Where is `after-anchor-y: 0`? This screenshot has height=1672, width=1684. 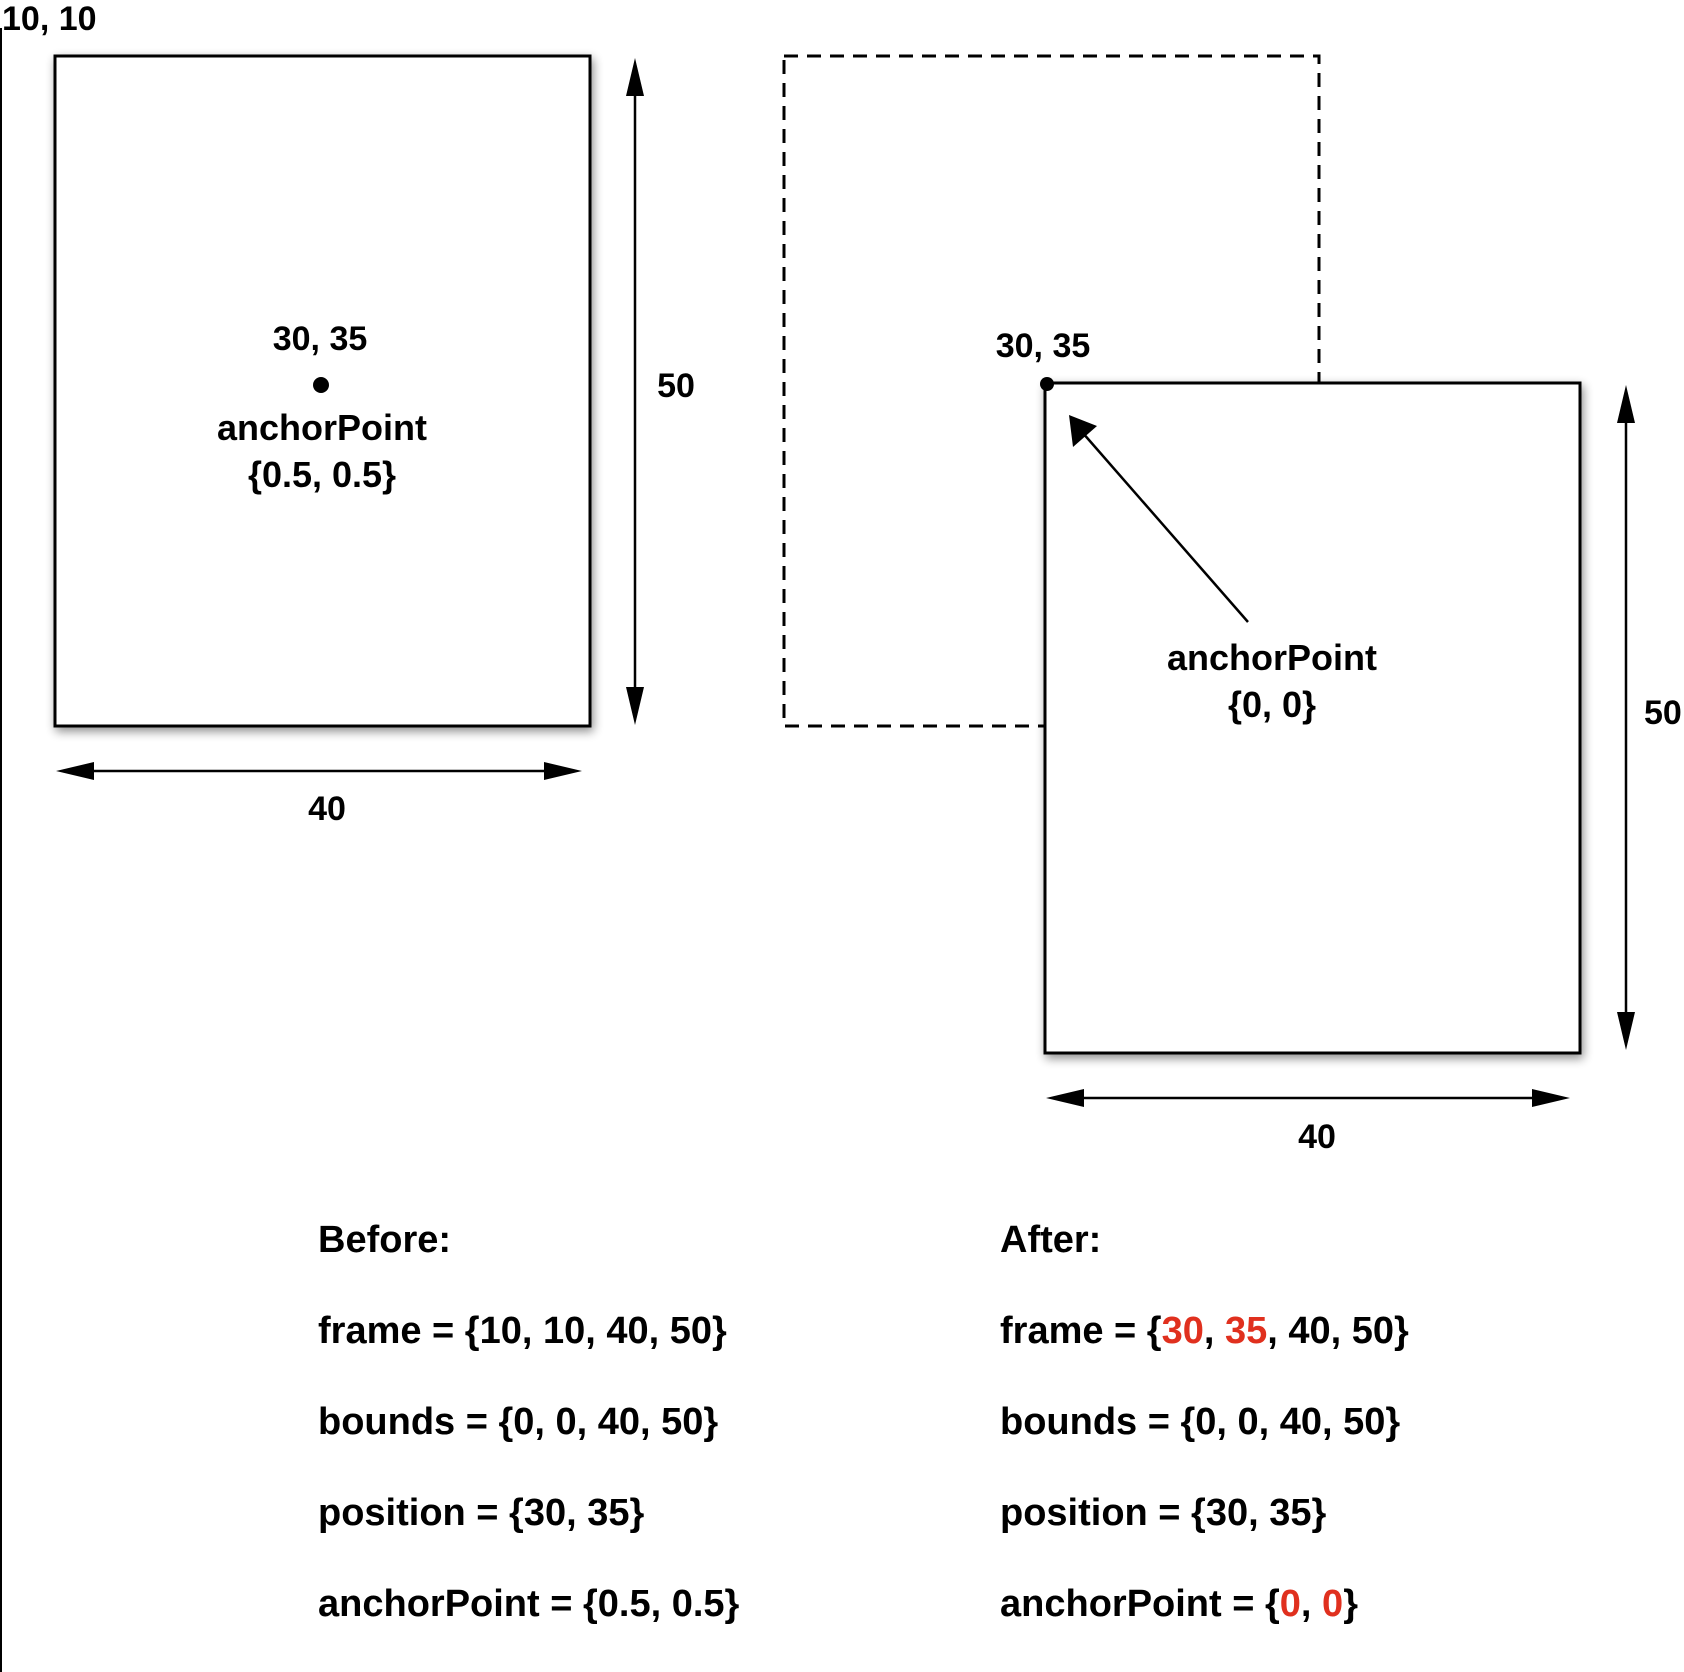
after-anchor-y: 0 is located at coordinates (1333, 1604).